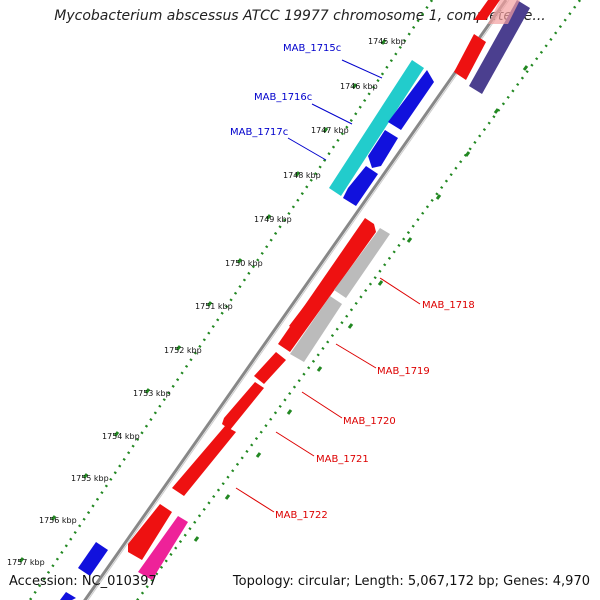 The width and height of the screenshot is (600, 600). I want to click on kbp-tick-label: 1752 kbp, so click(183, 350).